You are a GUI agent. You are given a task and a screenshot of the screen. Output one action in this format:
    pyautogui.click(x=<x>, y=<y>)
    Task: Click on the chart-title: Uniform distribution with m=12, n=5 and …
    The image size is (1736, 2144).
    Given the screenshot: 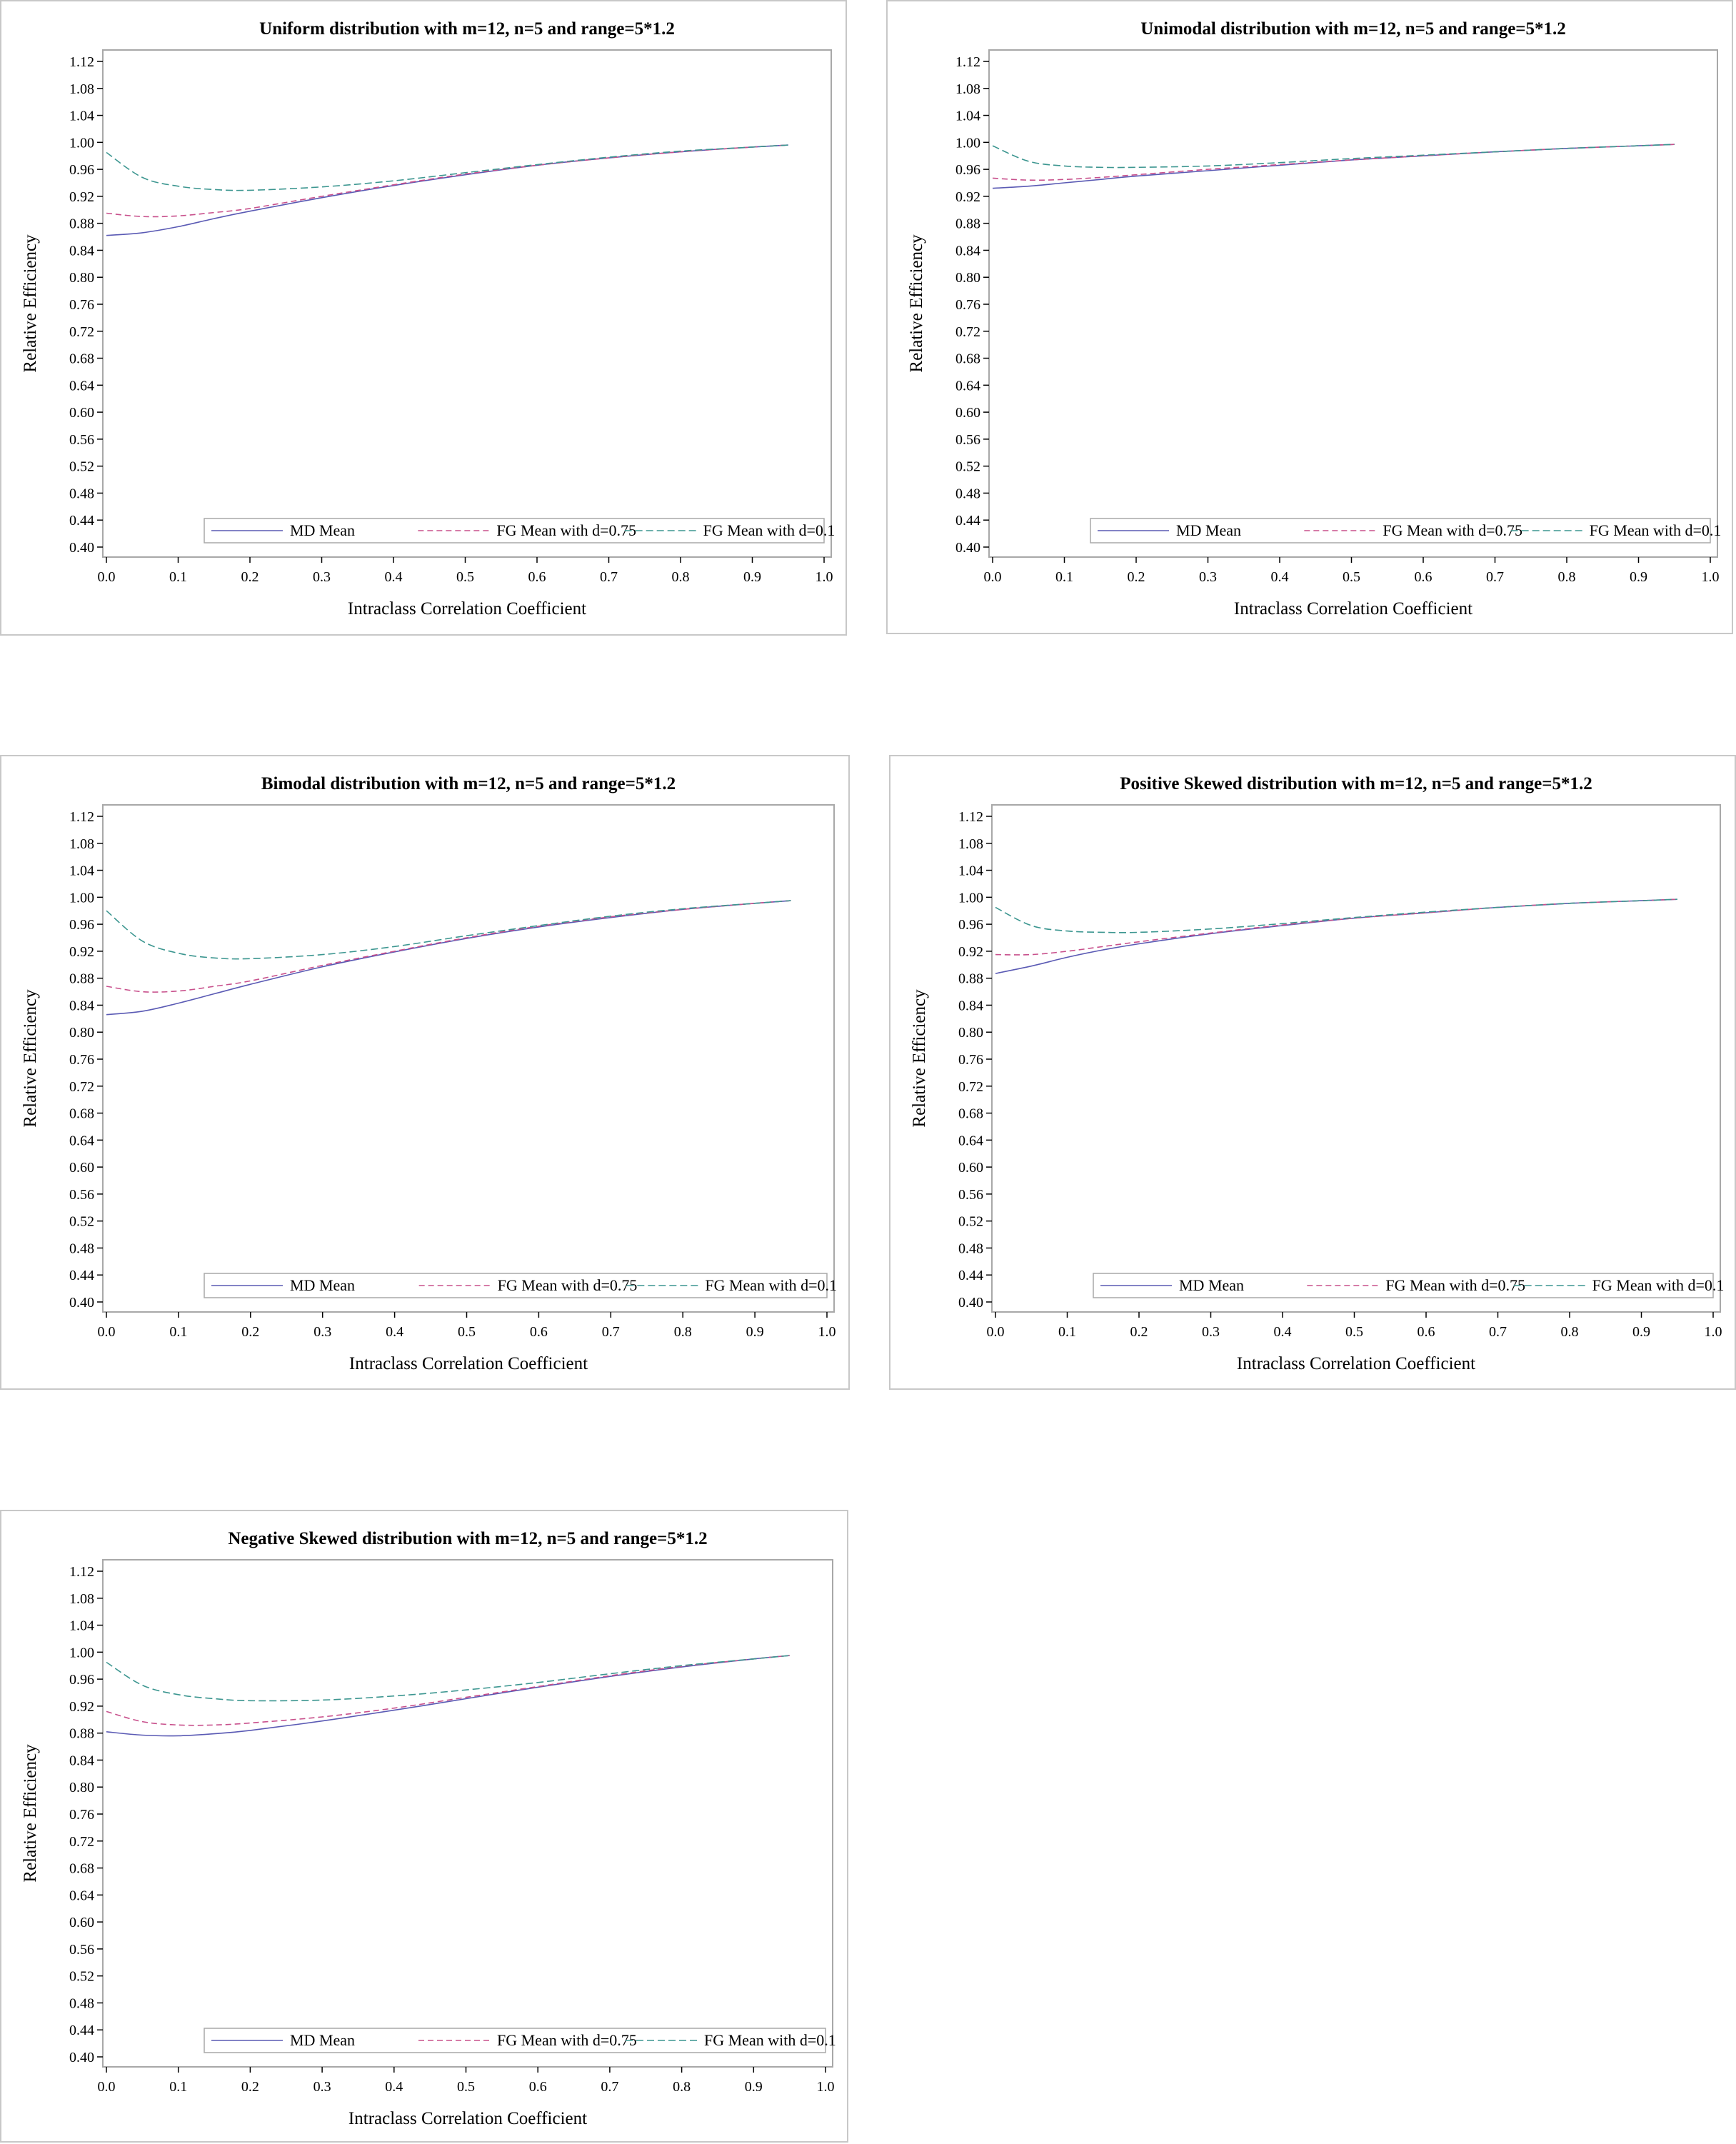 What is the action you would take?
    pyautogui.click(x=467, y=29)
    